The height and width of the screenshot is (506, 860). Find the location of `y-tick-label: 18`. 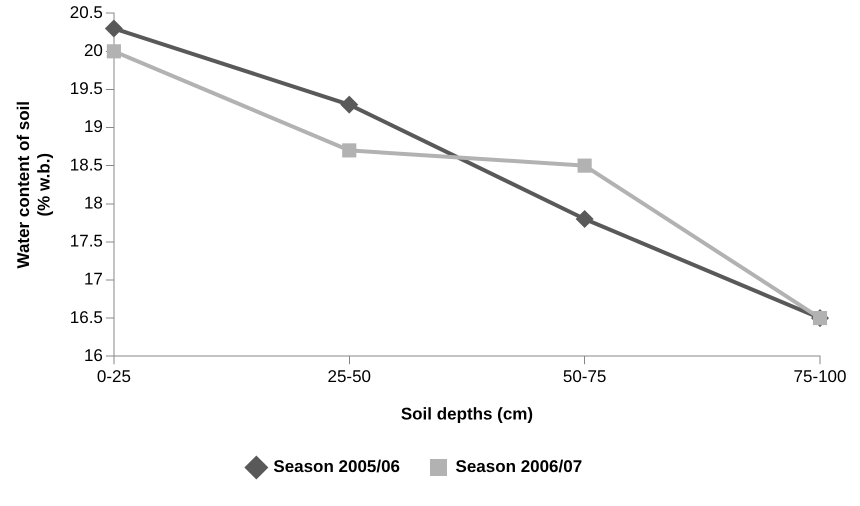

y-tick-label: 18 is located at coordinates (93, 202).